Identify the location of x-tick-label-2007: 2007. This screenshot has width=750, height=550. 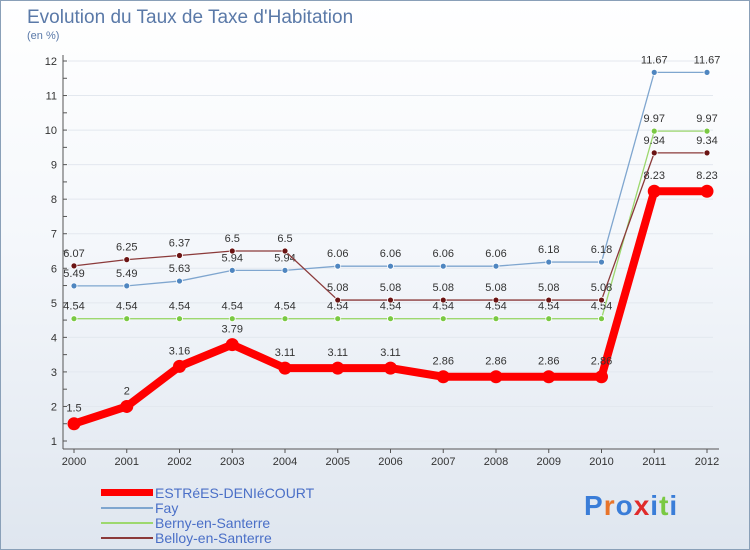
(443, 462).